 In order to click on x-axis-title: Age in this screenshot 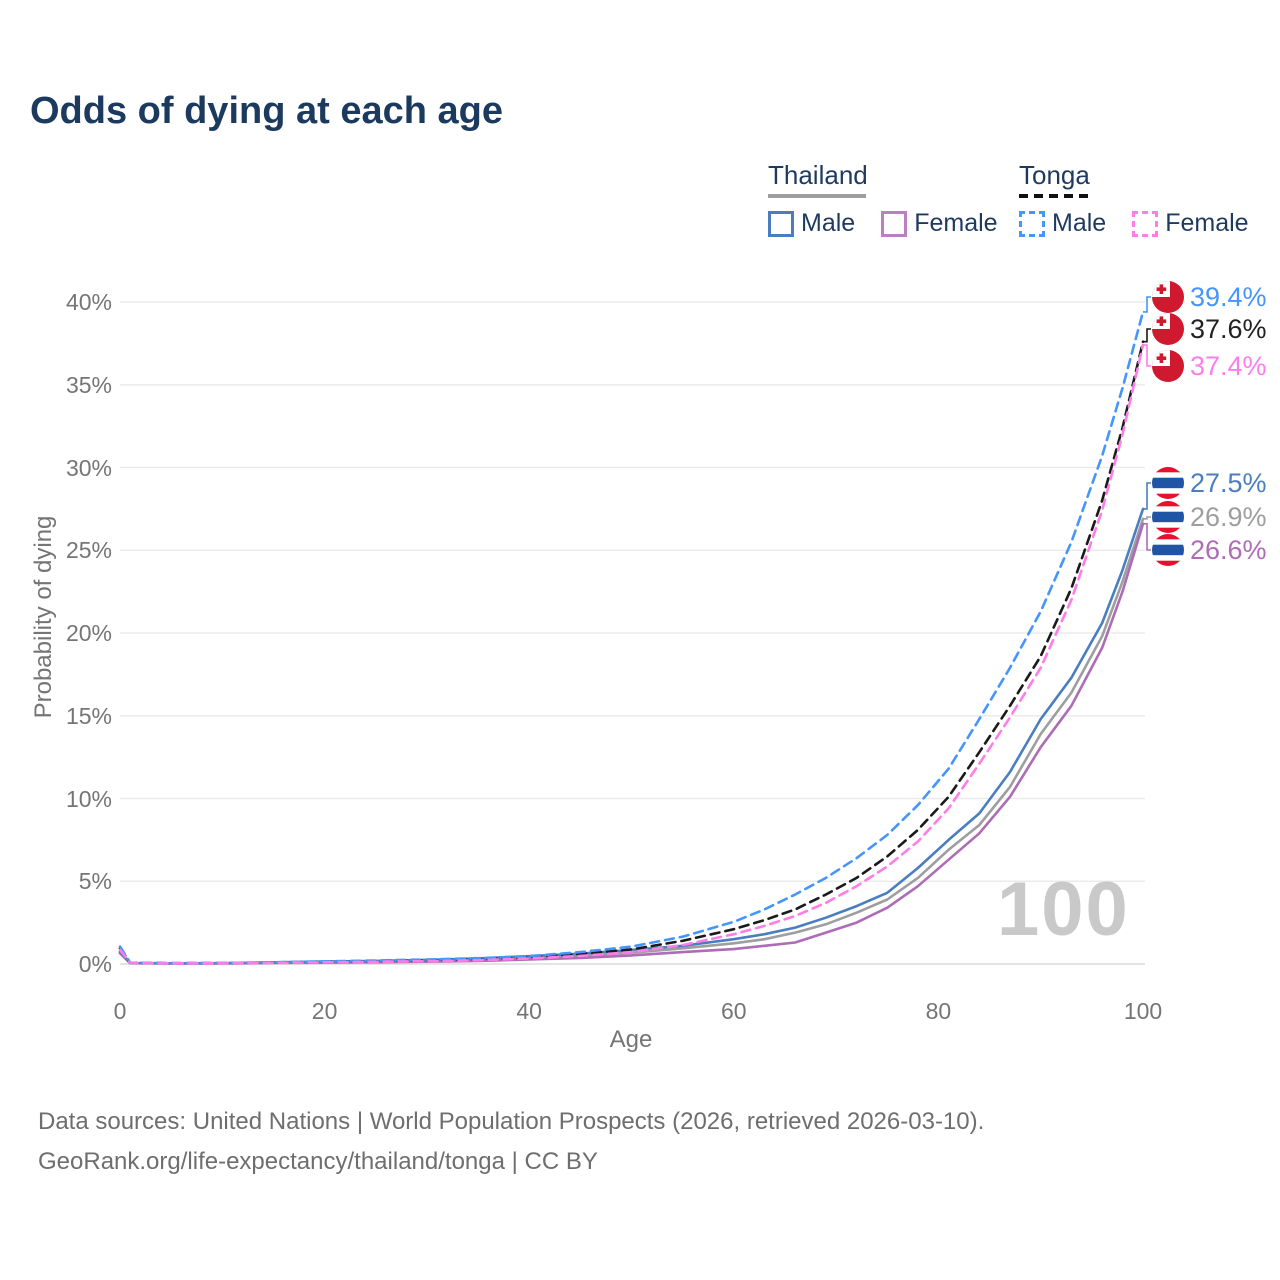, I will do `click(631, 1039)`.